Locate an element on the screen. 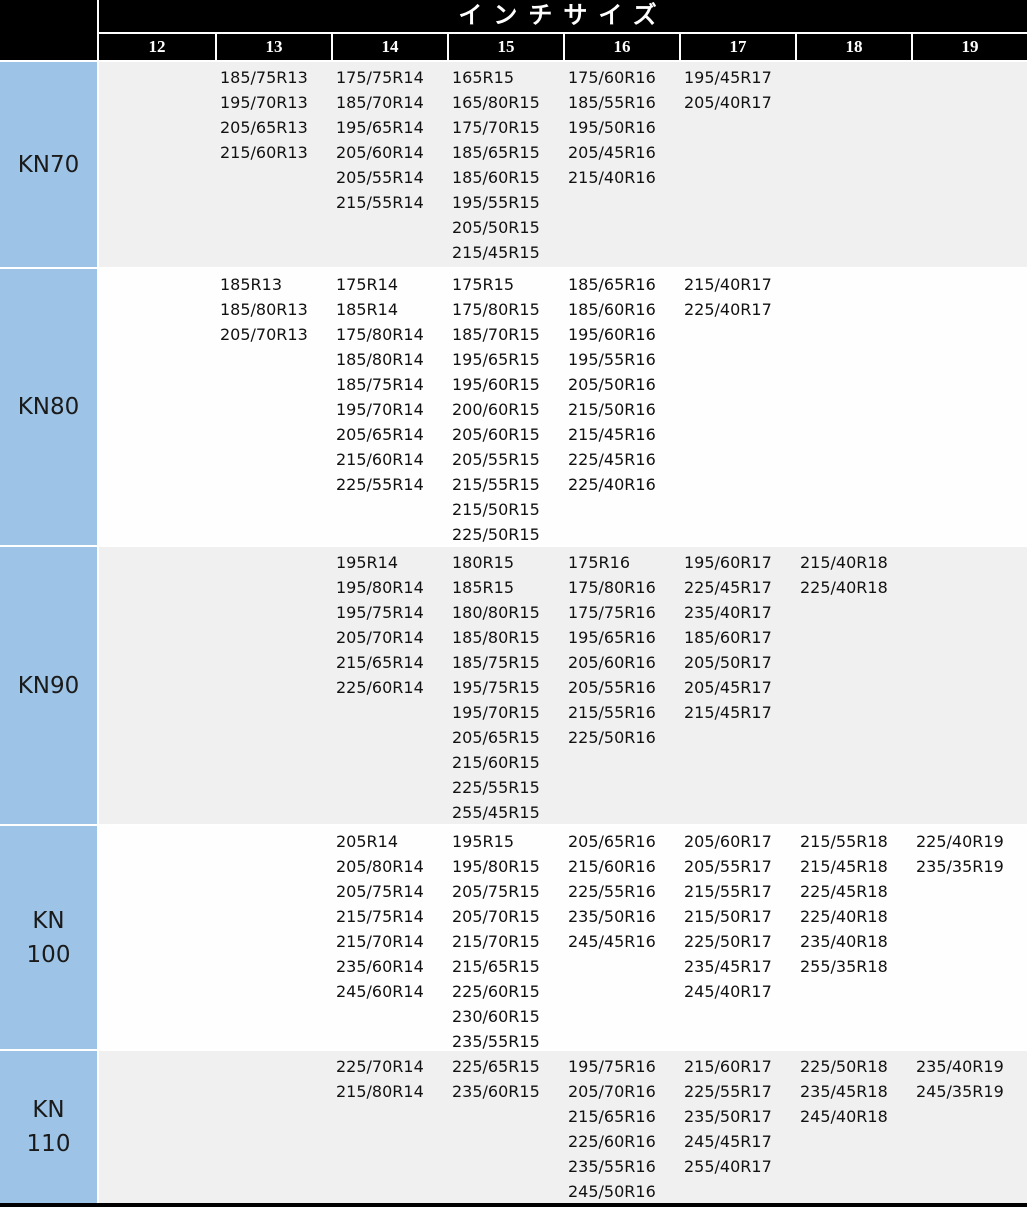 The width and height of the screenshot is (1027, 1207). size-cell: 185/75R13 195/70R13 205/65R13 215/60R13 is located at coordinates (273, 164).